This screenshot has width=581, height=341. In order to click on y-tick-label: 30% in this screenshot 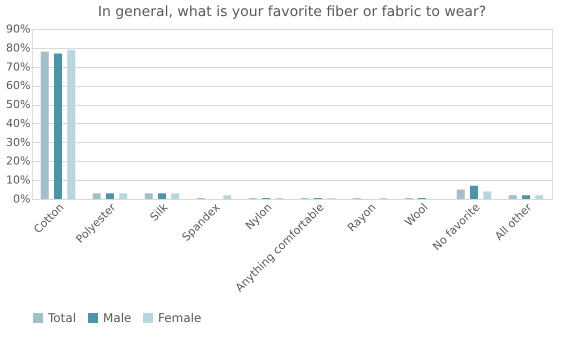, I will do `click(18, 142)`.